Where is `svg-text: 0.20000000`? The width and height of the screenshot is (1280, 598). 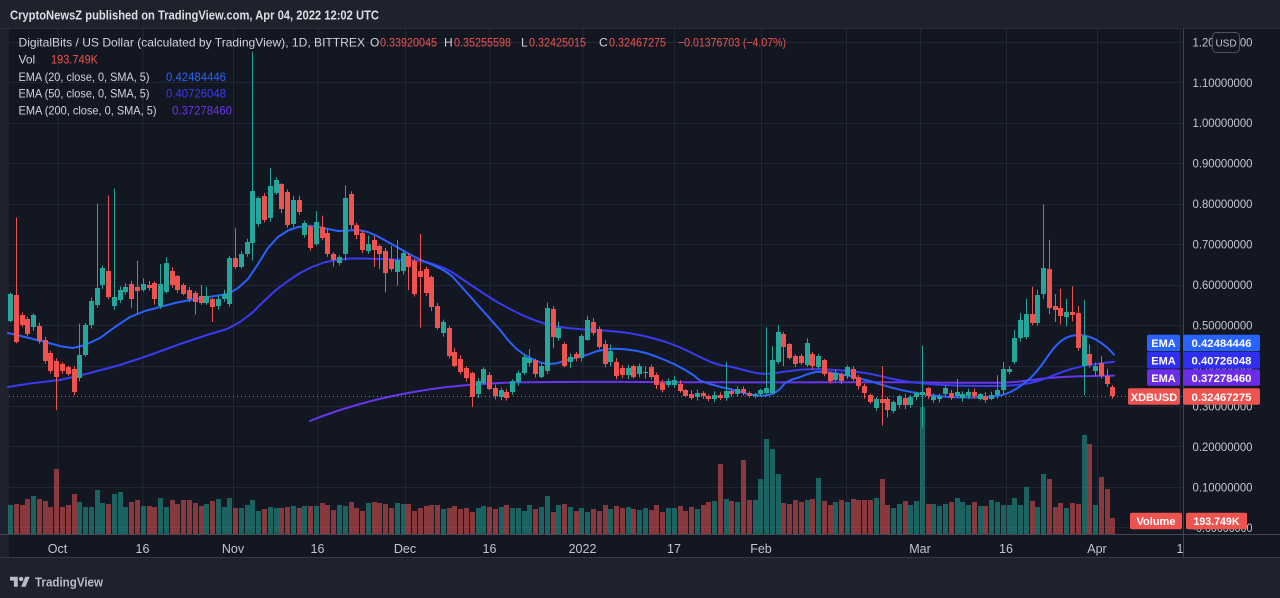 svg-text: 0.20000000 is located at coordinates (1223, 447).